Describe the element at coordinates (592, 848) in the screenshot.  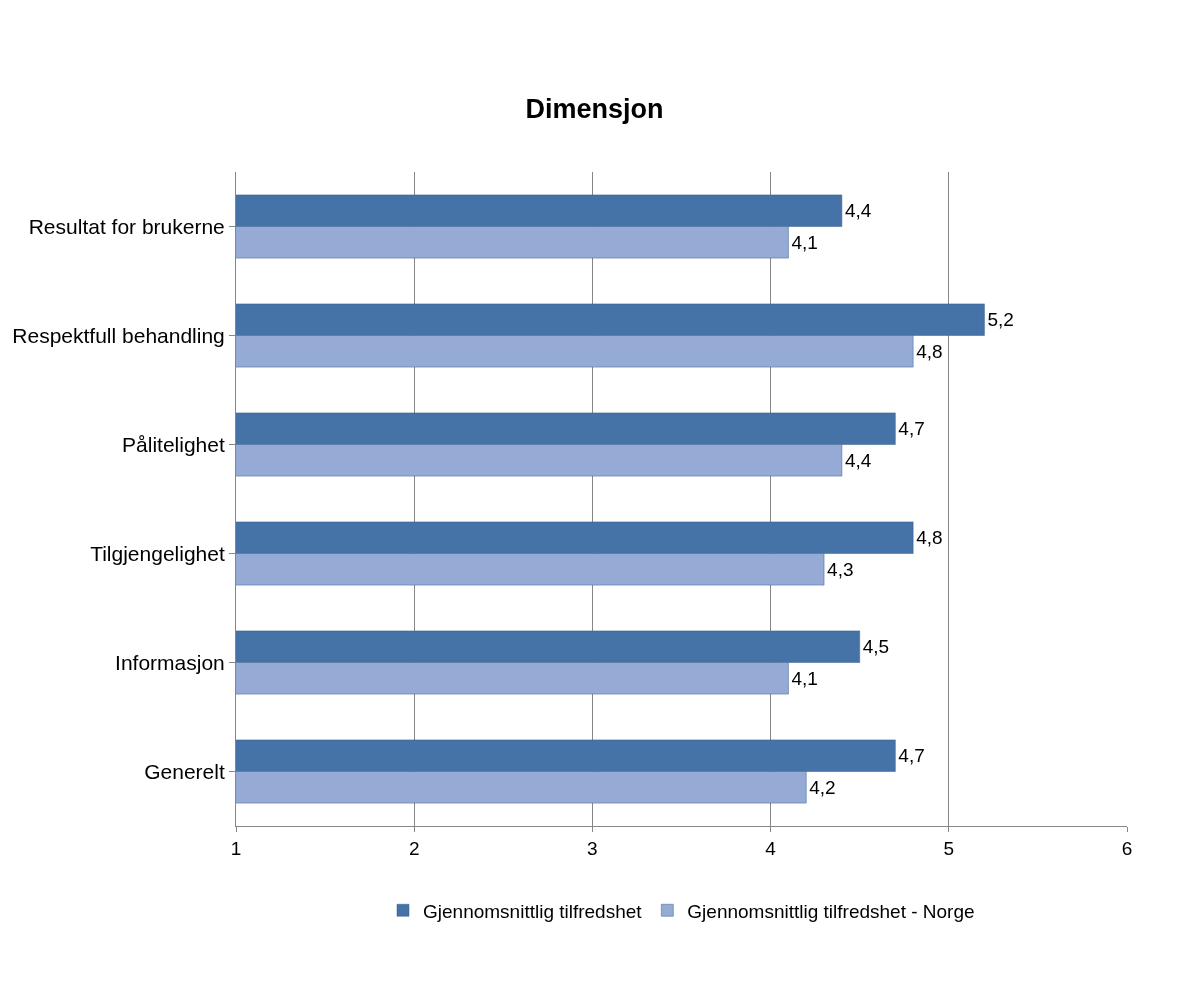
I see `x-tick-label: 3` at that location.